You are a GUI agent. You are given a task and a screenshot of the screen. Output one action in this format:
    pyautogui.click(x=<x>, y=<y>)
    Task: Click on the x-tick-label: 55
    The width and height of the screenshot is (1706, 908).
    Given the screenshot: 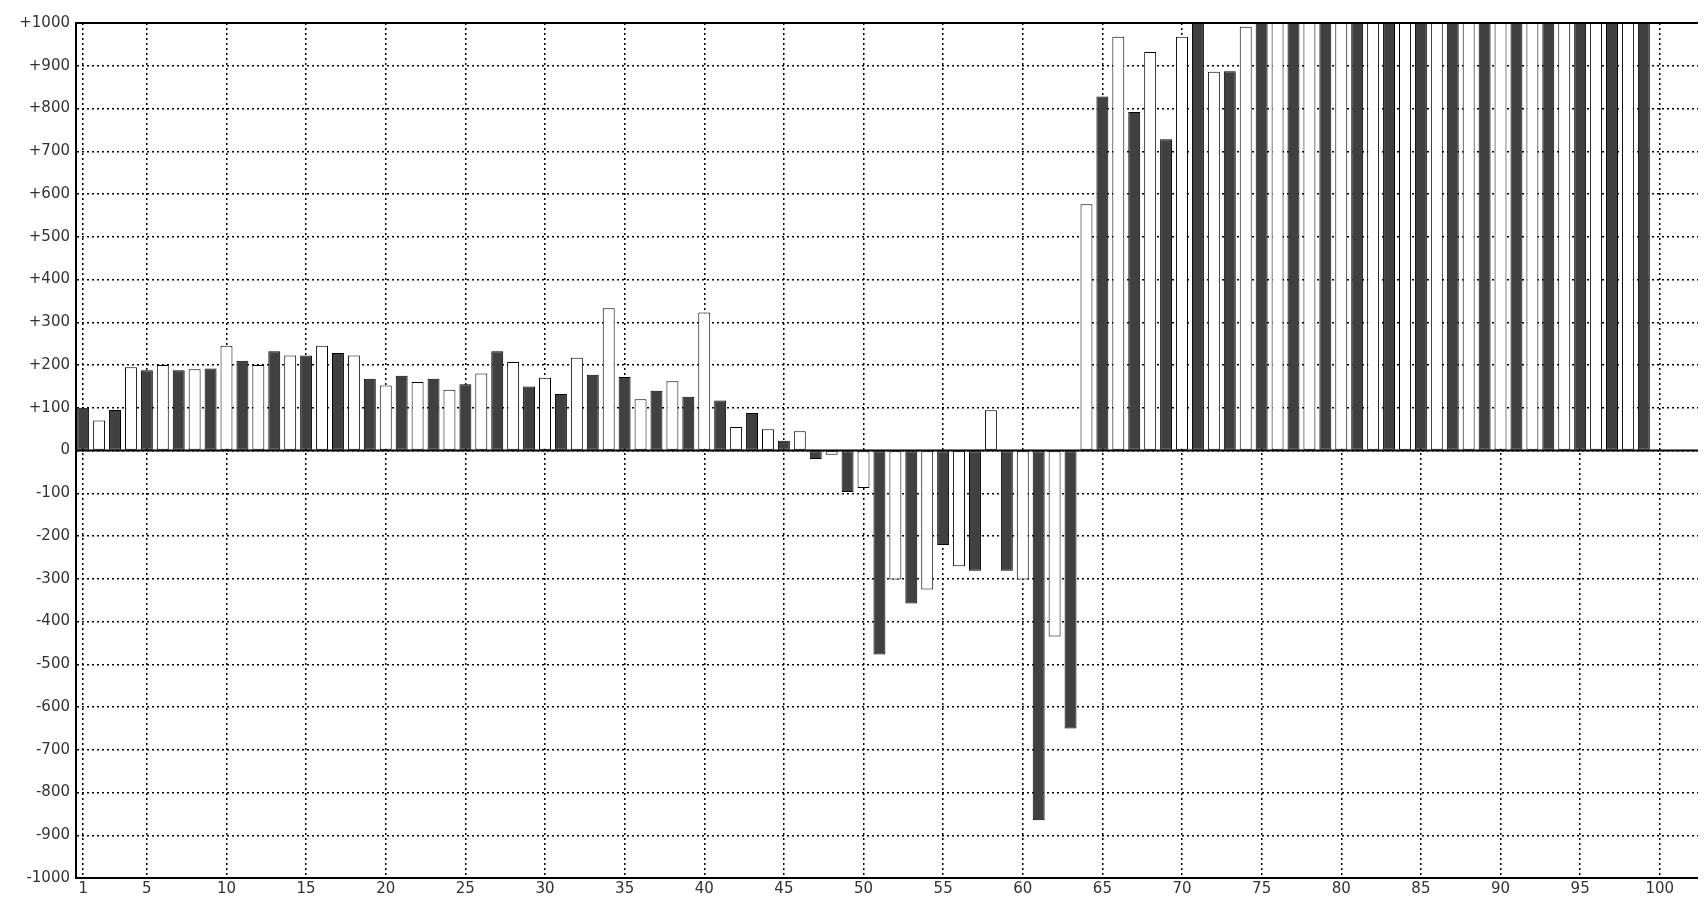 What is the action you would take?
    pyautogui.click(x=943, y=887)
    